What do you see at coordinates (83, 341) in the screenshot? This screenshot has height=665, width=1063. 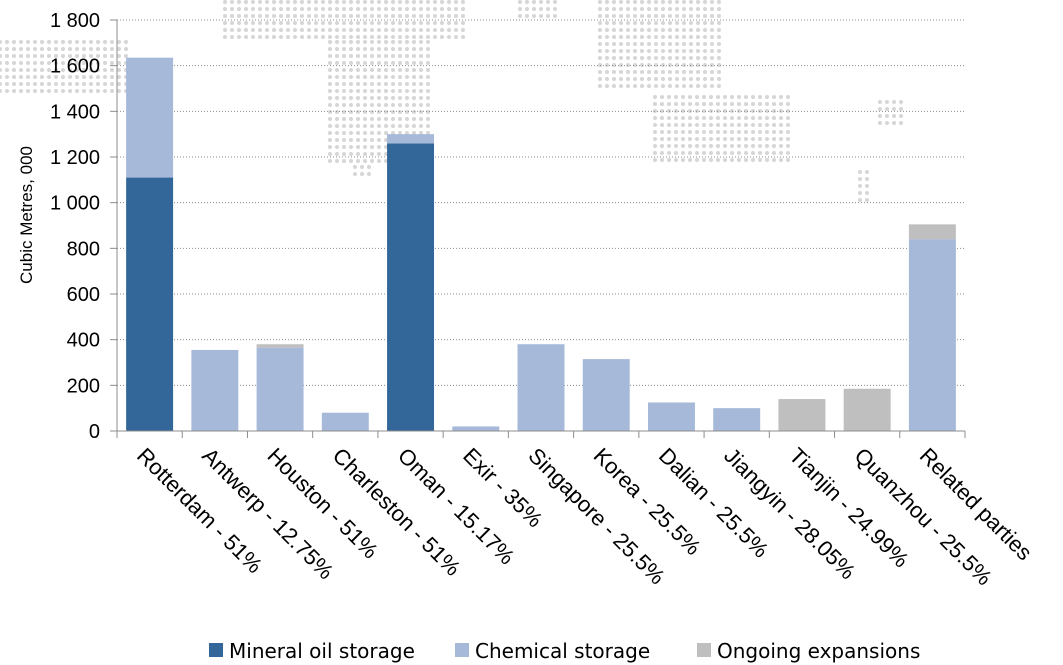 I see `y-tick-label: 400` at bounding box center [83, 341].